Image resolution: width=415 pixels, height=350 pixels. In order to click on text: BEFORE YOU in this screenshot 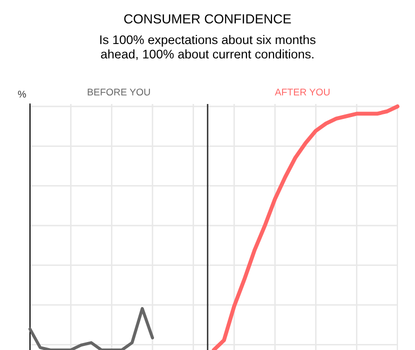, I will do `click(119, 92)`.